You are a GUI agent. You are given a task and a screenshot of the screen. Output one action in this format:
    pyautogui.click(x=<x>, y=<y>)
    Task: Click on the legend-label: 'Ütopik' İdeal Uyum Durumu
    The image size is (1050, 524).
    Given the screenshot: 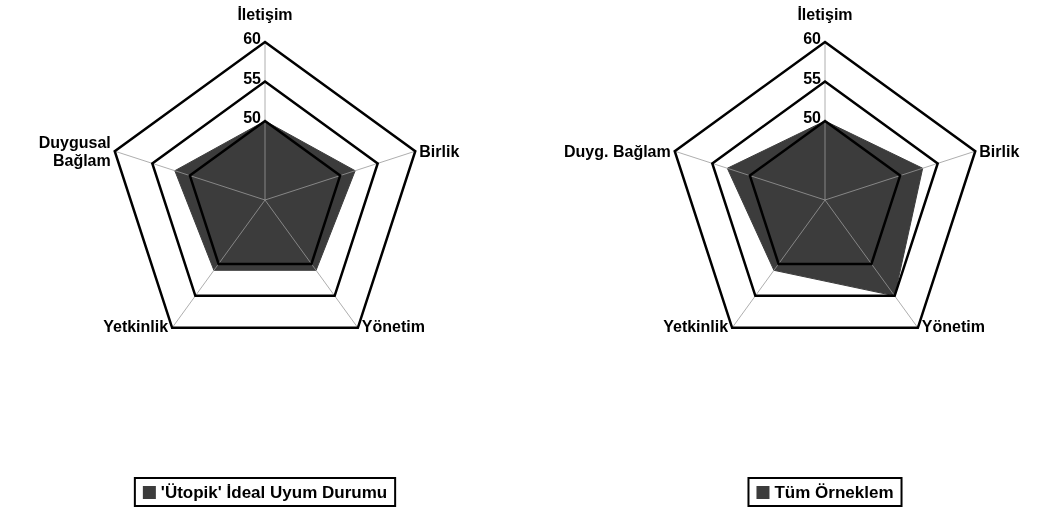 What is the action you would take?
    pyautogui.click(x=274, y=492)
    